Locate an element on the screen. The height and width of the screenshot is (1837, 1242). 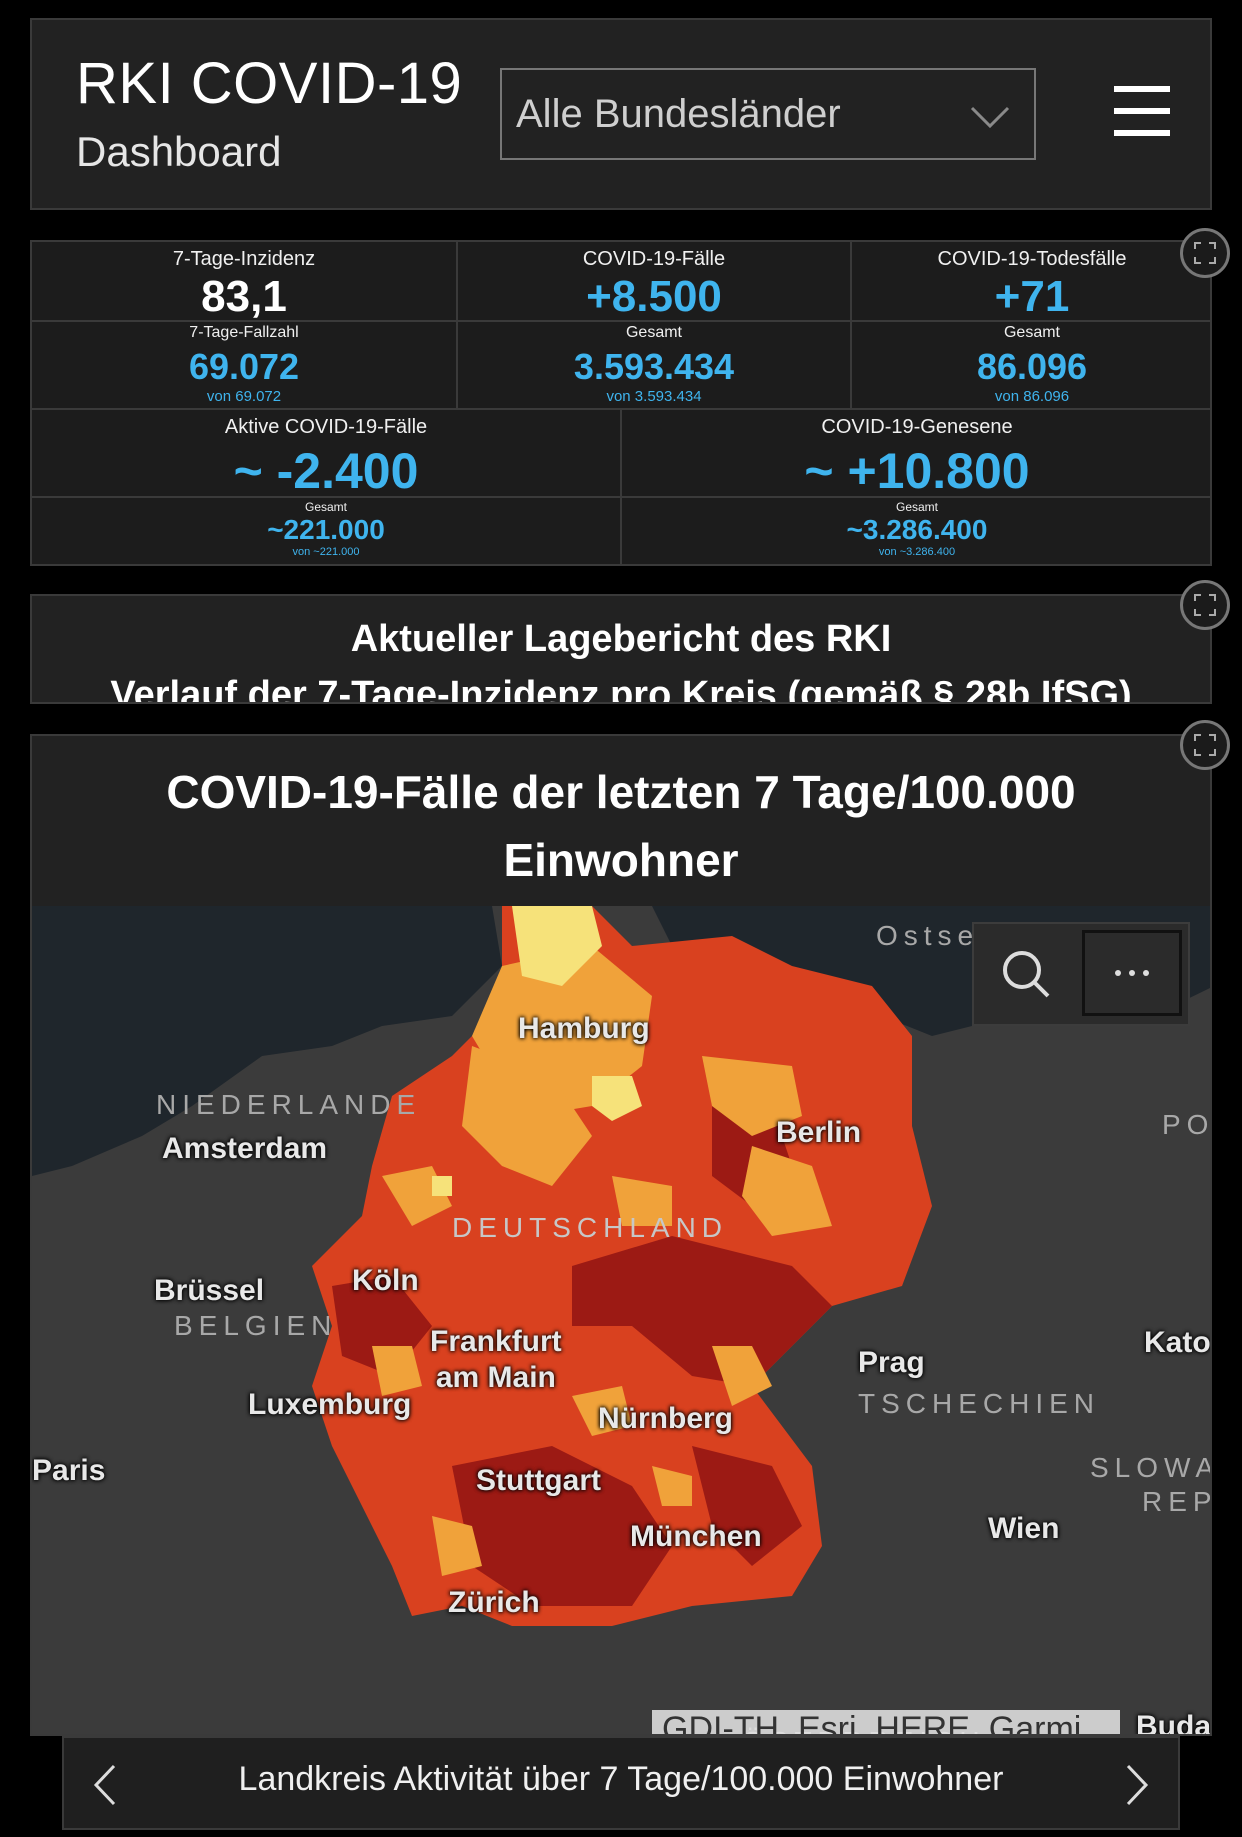
active-value: ~ -2.400 is located at coordinates (326, 471).